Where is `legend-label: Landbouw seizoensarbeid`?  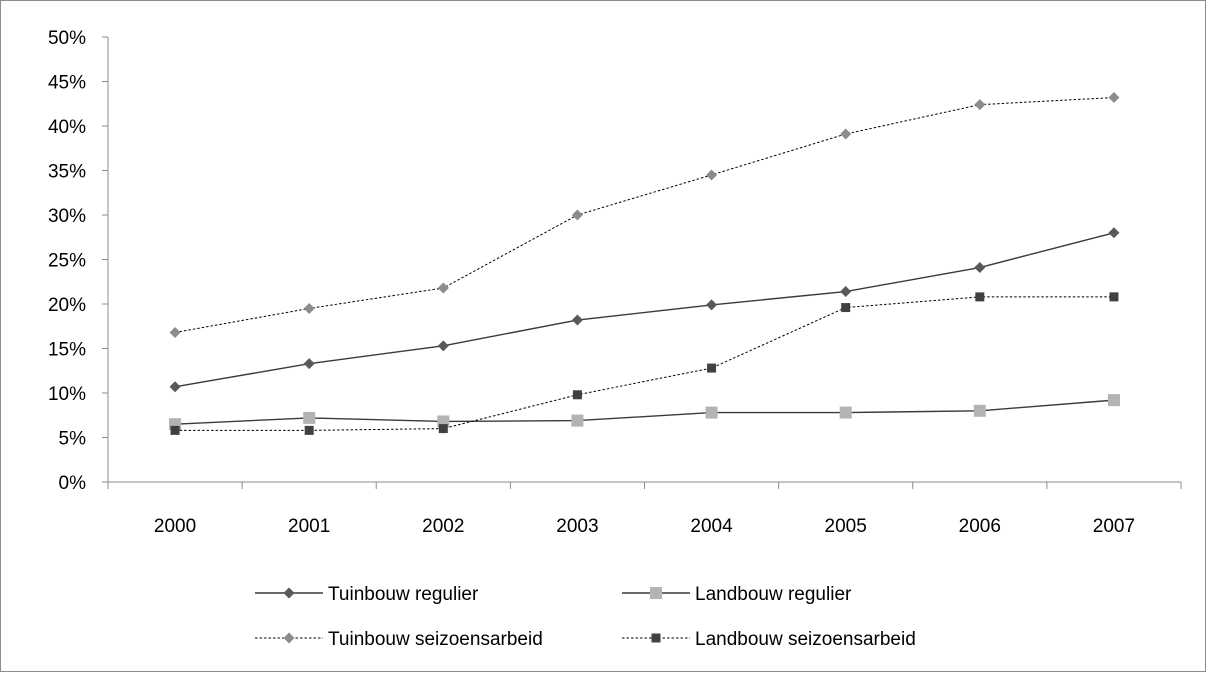
legend-label: Landbouw seizoensarbeid is located at coordinates (805, 639).